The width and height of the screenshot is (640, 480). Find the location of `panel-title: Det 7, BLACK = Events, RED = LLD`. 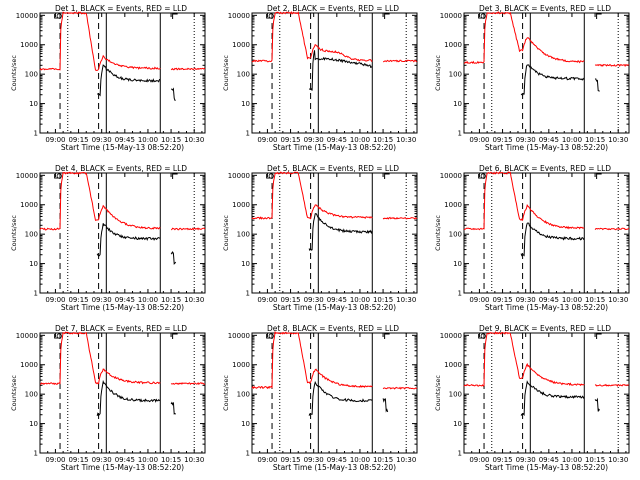

panel-title: Det 7, BLACK = Events, RED = LLD is located at coordinates (121, 328).